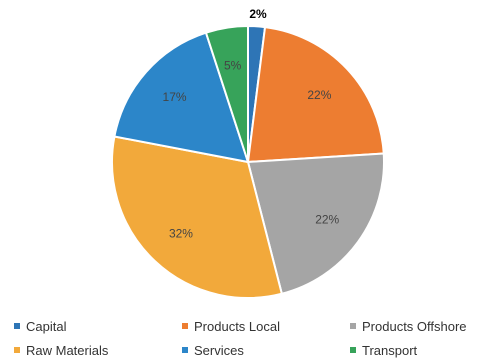 The height and width of the screenshot is (362, 492). I want to click on data-label-raw-materials: 32%, so click(181, 233).